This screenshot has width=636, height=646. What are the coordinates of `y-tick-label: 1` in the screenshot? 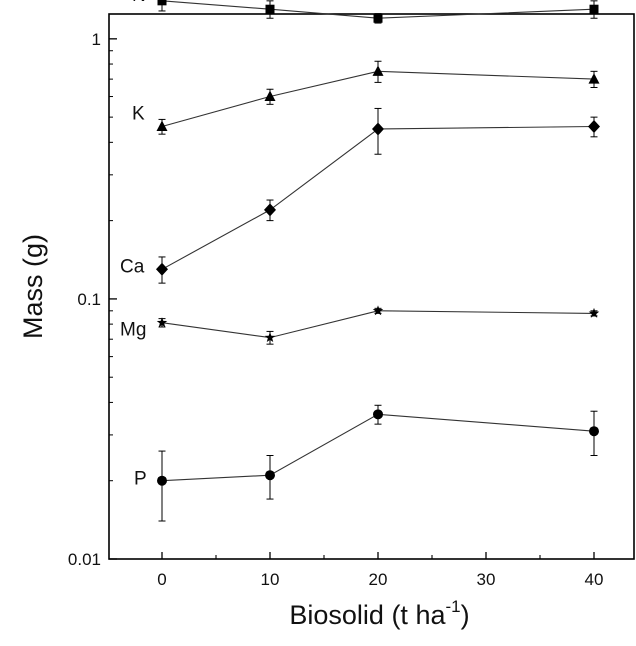 It's located at (96, 39).